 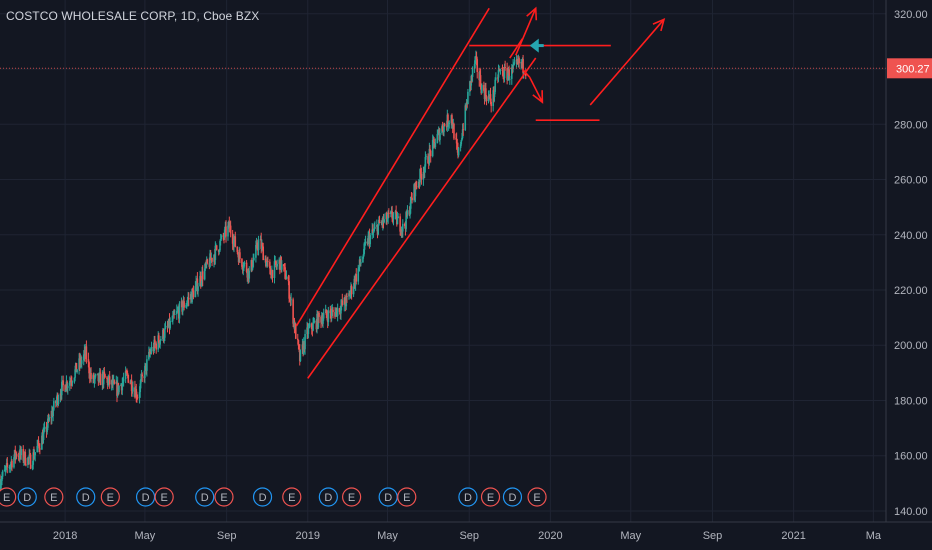 What do you see at coordinates (911, 346) in the screenshot?
I see `y-tick-label: 200.00` at bounding box center [911, 346].